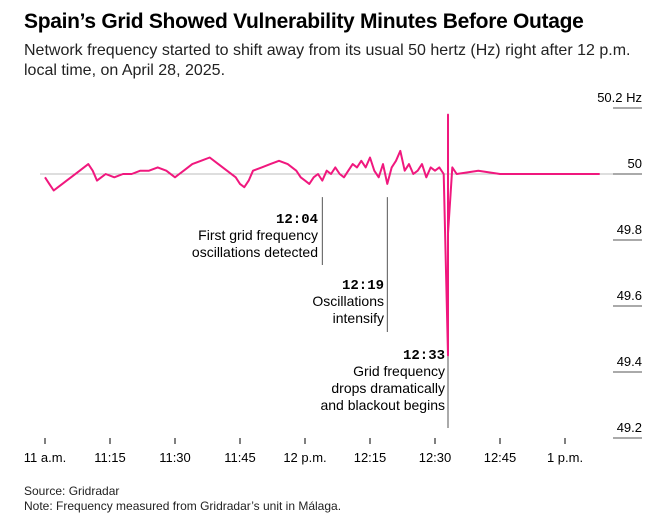  What do you see at coordinates (629, 427) in the screenshot?
I see `y-tick-label: 49.2` at bounding box center [629, 427].